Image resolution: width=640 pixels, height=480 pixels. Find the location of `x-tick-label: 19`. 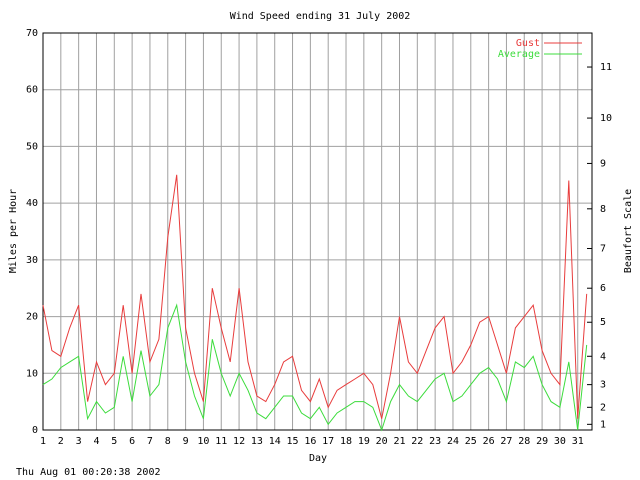

x-tick-label: 19 is located at coordinates (364, 441).